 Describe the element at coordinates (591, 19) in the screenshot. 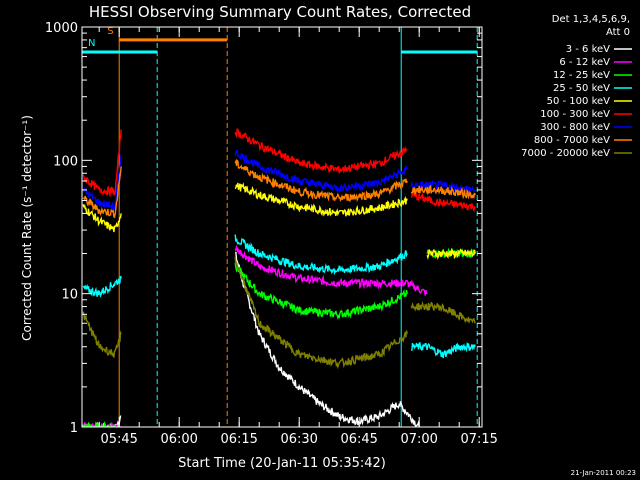

I see `legend-header: Det 1,3,4,5,6,9,` at that location.